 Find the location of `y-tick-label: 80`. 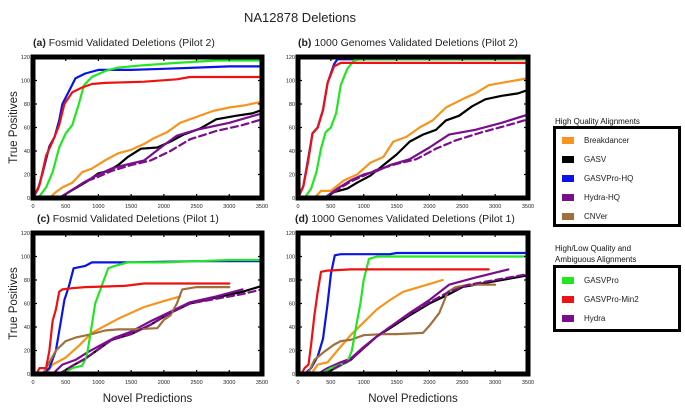

y-tick-label: 80 is located at coordinates (27, 281).